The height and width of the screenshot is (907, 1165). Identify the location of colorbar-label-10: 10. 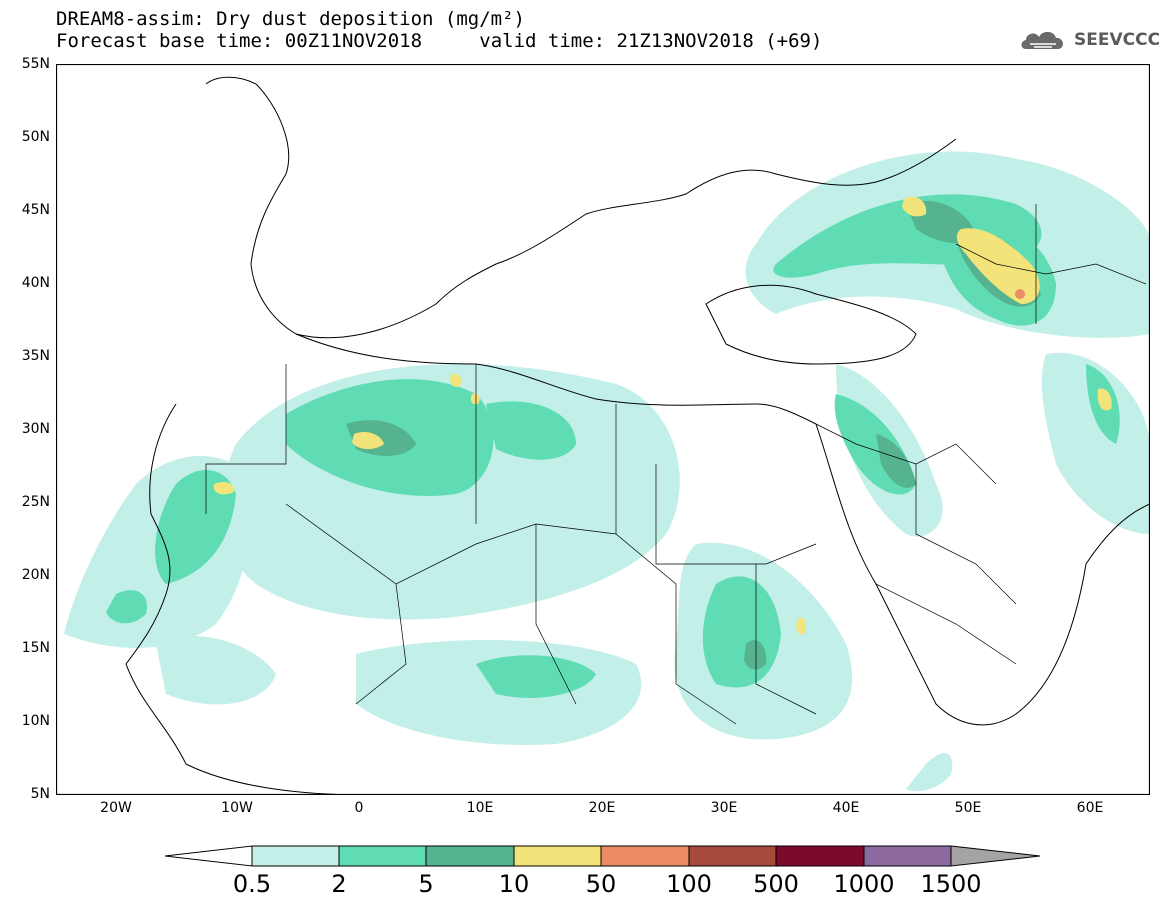
(514, 884).